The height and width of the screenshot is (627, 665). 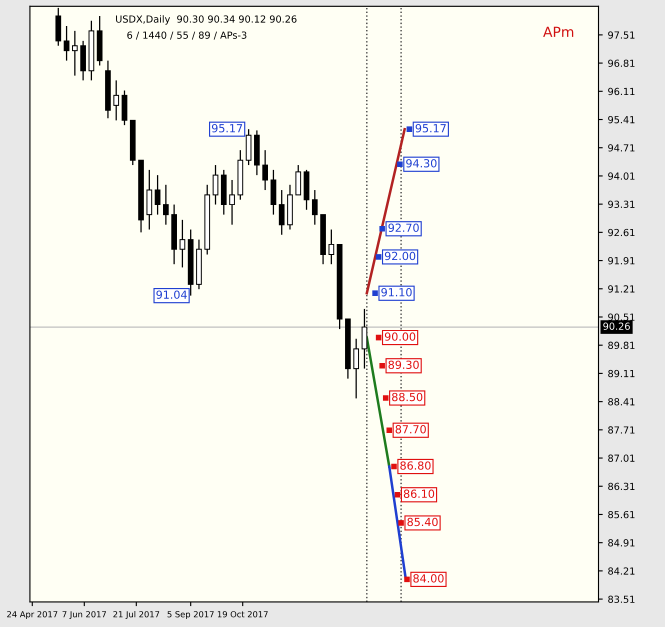 What do you see at coordinates (621, 430) in the screenshot?
I see `y-tick-label: 87.71` at bounding box center [621, 430].